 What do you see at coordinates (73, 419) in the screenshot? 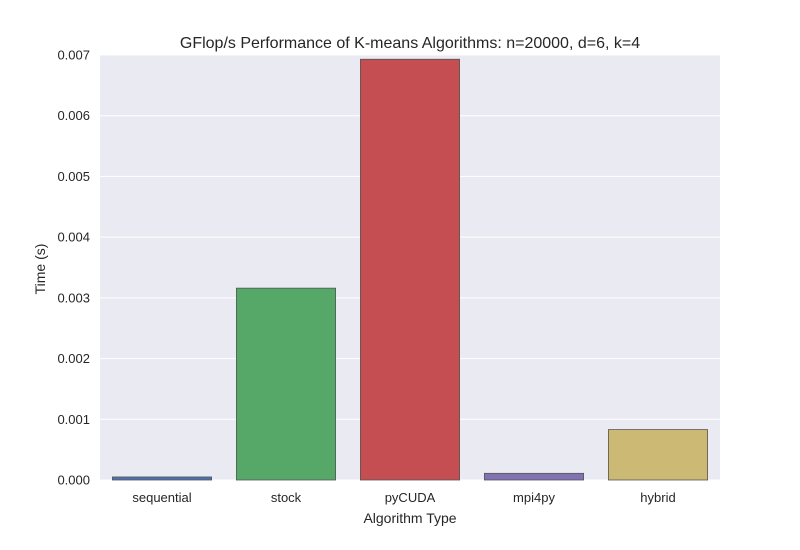
I see `y-tick-label: 0.001` at bounding box center [73, 419].